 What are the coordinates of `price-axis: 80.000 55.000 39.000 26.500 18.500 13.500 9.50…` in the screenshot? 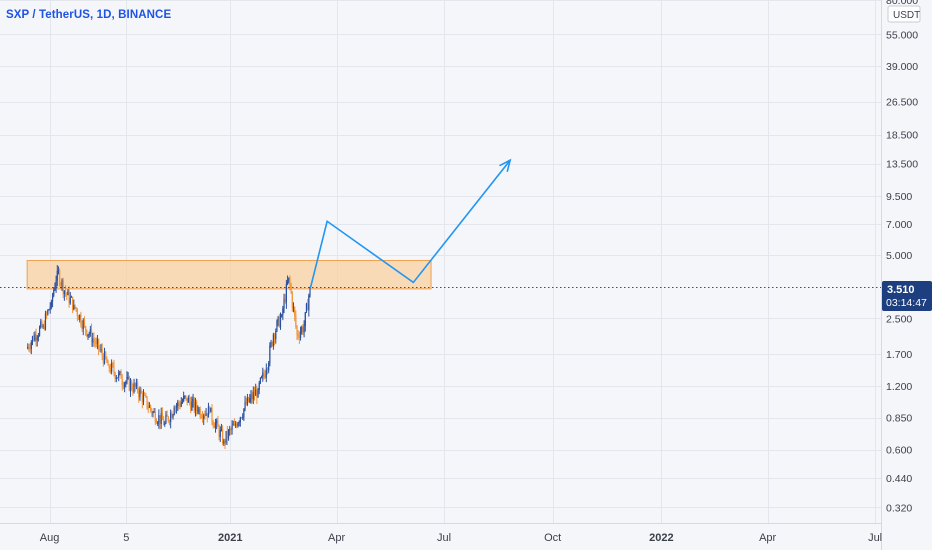 It's located at (906, 275).